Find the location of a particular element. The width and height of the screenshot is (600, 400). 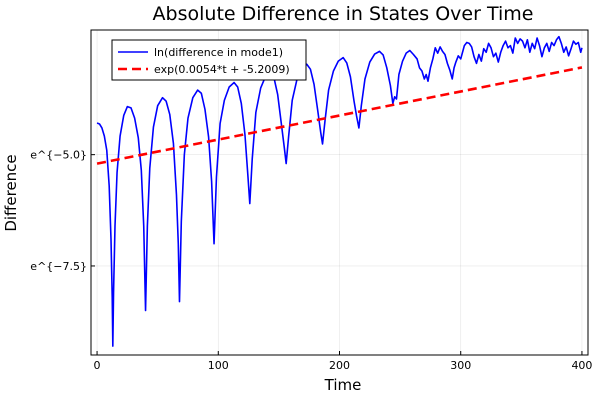

x-tick-label: 200 is located at coordinates (339, 365).